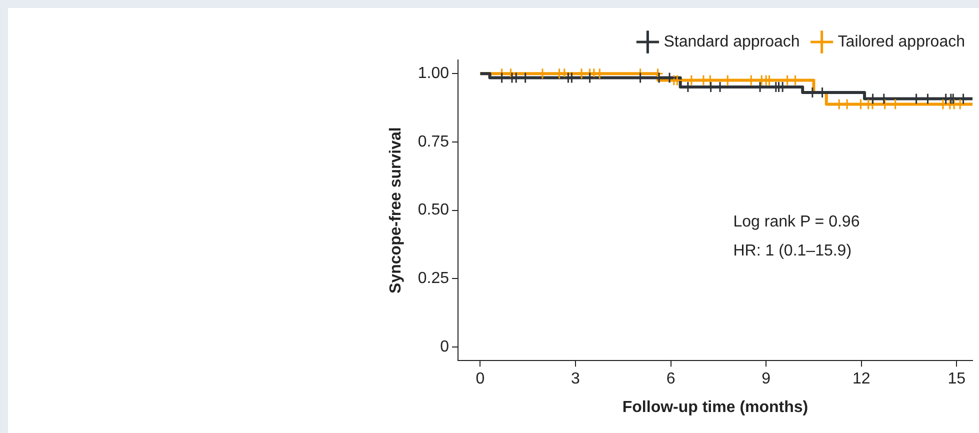 This screenshot has height=433, width=979. Describe the element at coordinates (766, 379) in the screenshot. I see `x-tick-label: 9` at that location.